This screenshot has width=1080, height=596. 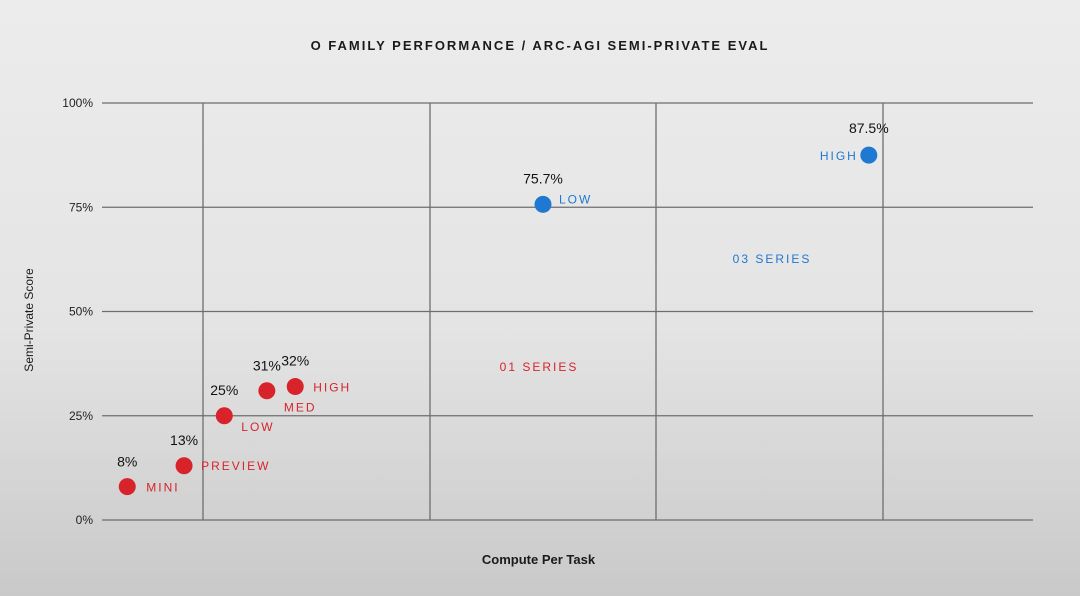 What do you see at coordinates (162, 488) in the screenshot?
I see `point-label: MINI` at bounding box center [162, 488].